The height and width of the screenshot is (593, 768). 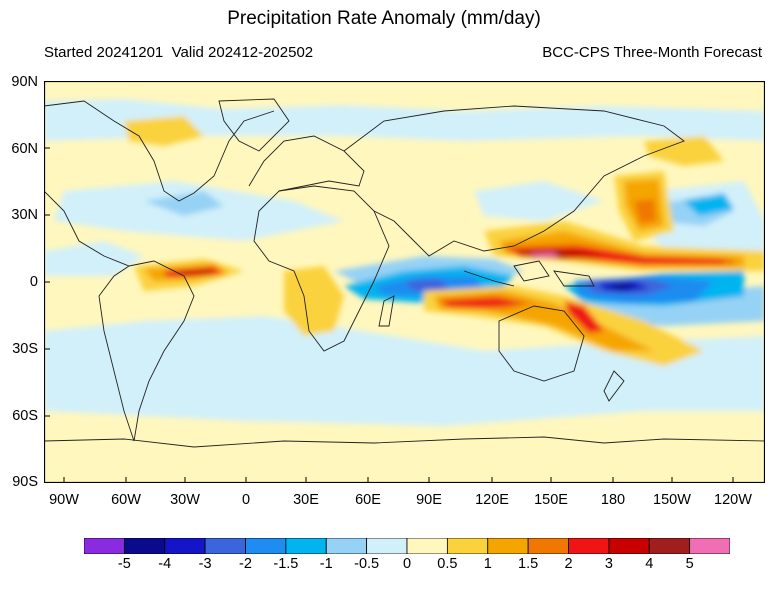 I want to click on lat-label-60n: 60N, so click(x=24, y=149).